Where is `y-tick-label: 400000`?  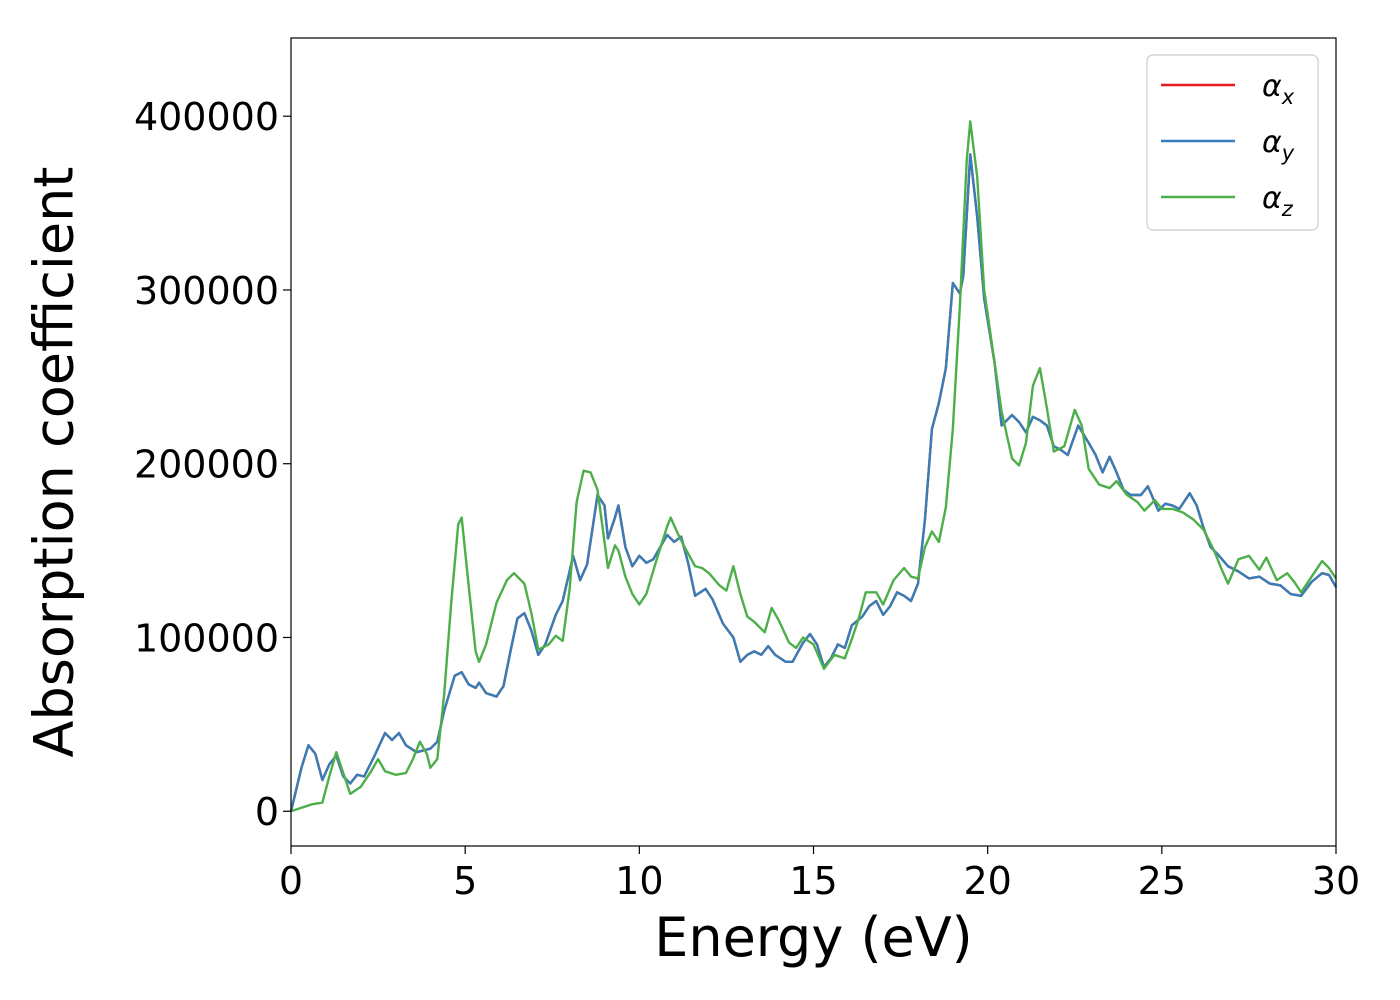
y-tick-label: 400000 is located at coordinates (206, 117).